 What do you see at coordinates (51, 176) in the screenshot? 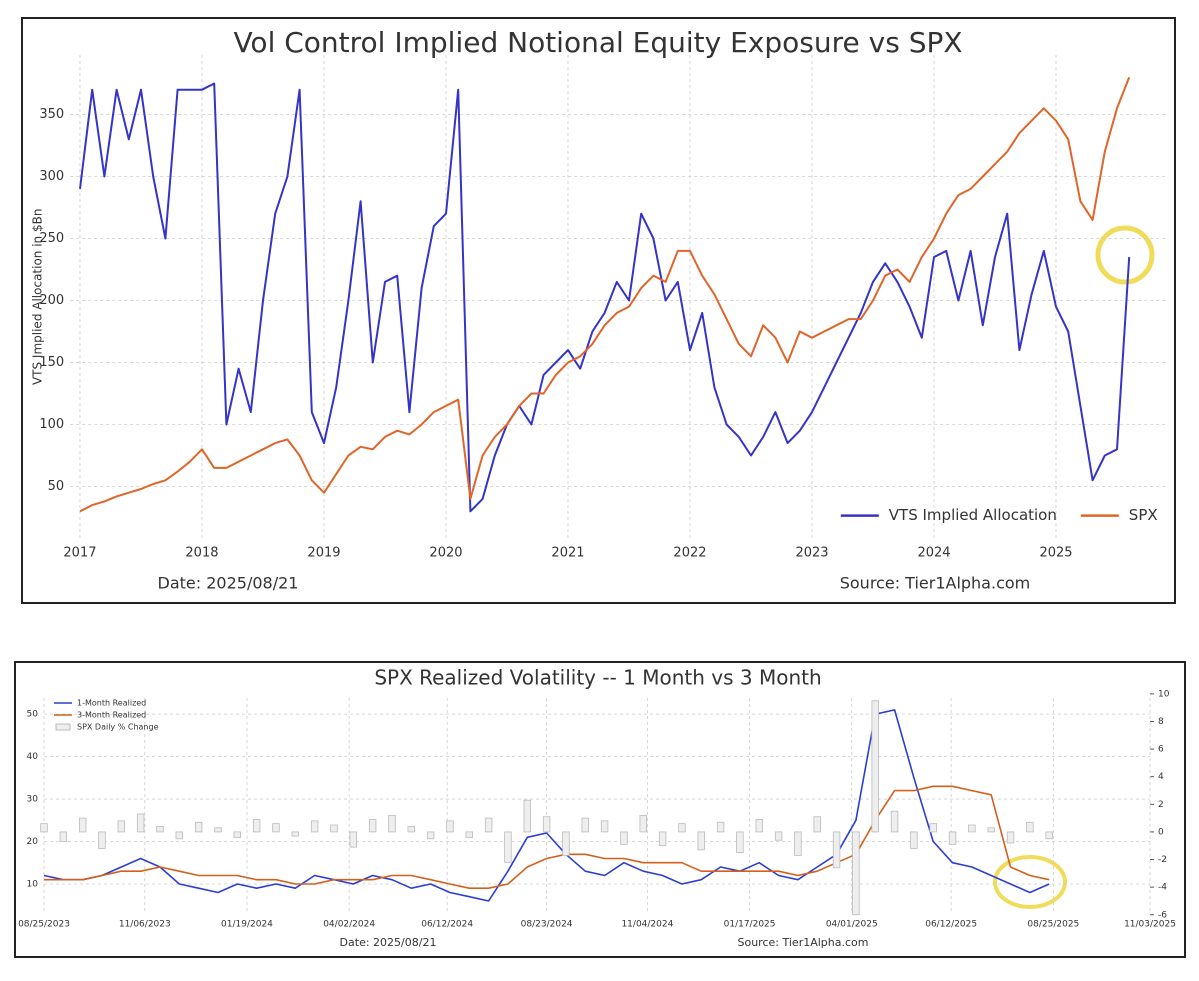
I see `y-tick-label: 300` at bounding box center [51, 176].